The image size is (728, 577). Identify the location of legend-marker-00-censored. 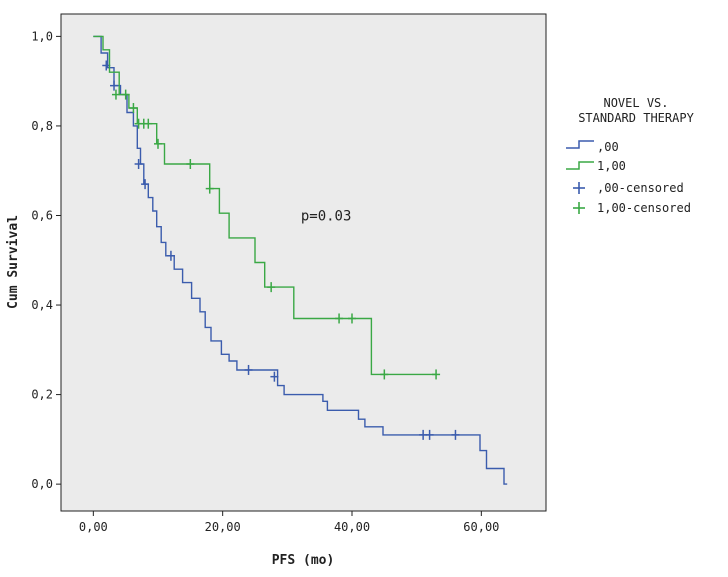
(579, 188).